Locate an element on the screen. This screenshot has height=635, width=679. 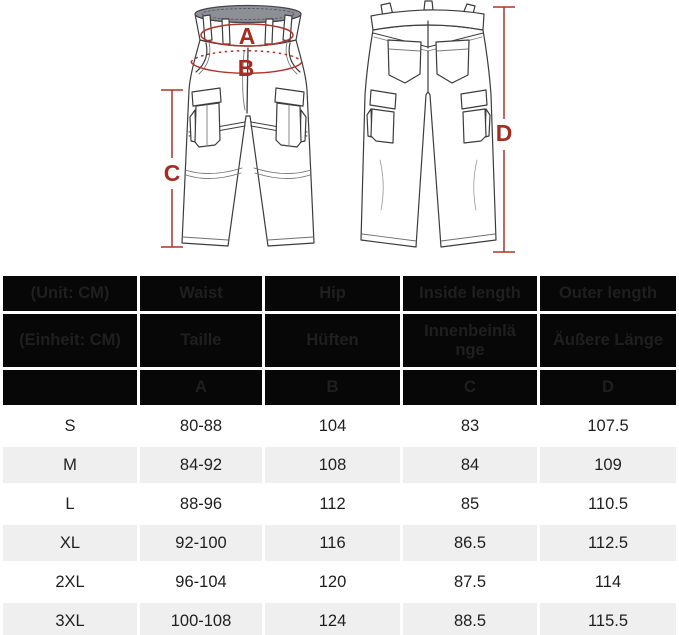
unit-label-en: (Unit: CM) is located at coordinates (70, 293).